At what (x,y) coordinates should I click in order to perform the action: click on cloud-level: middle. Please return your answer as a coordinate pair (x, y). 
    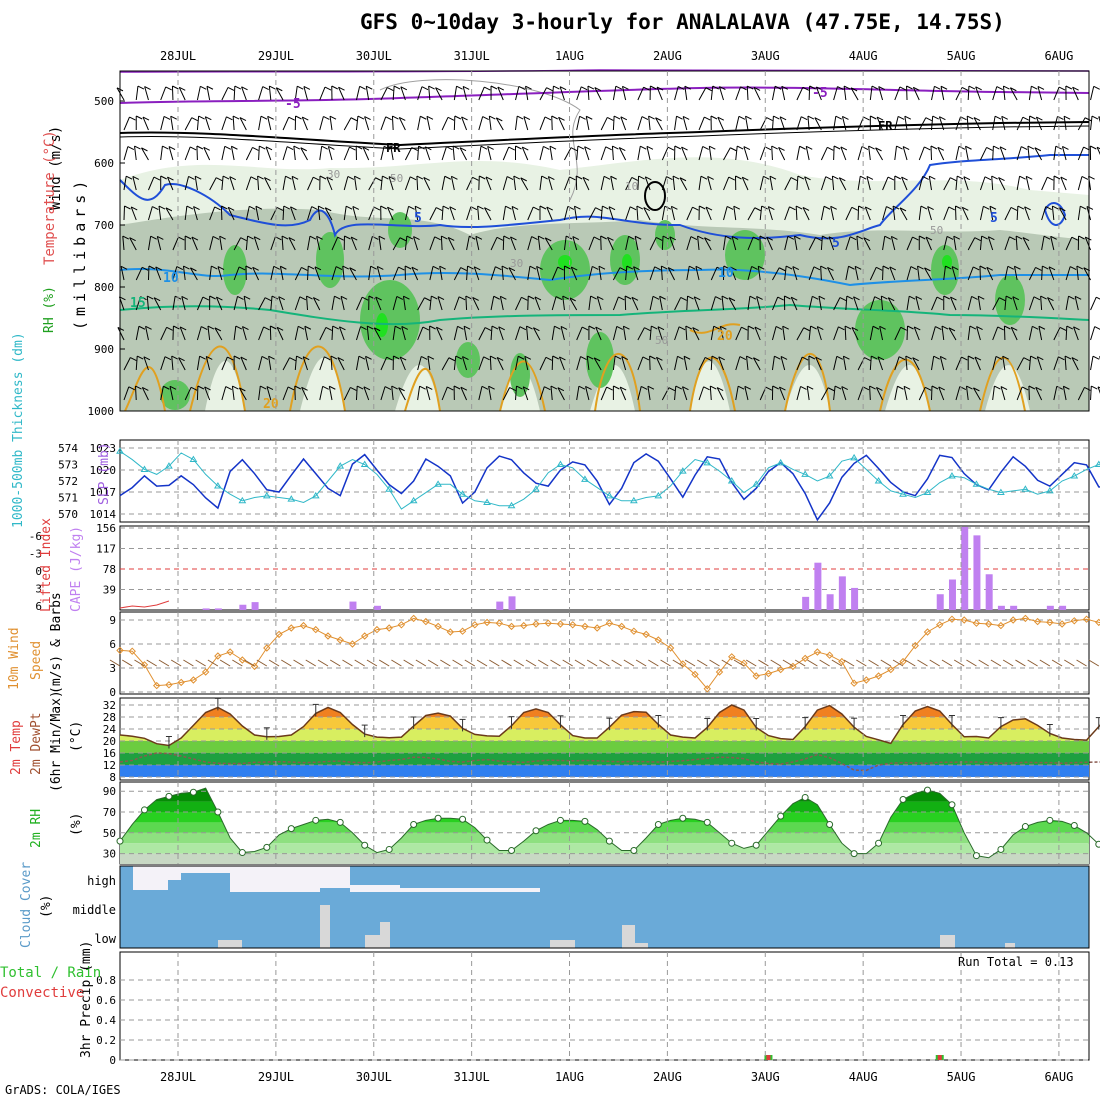
    Looking at the image, I should click on (94, 910).